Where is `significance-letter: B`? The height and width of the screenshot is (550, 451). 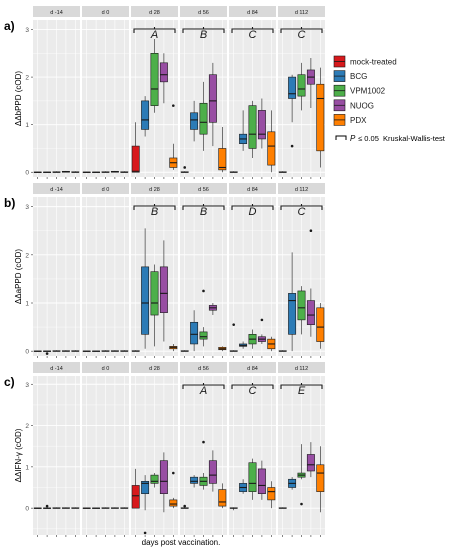 significance-letter: B is located at coordinates (203, 35).